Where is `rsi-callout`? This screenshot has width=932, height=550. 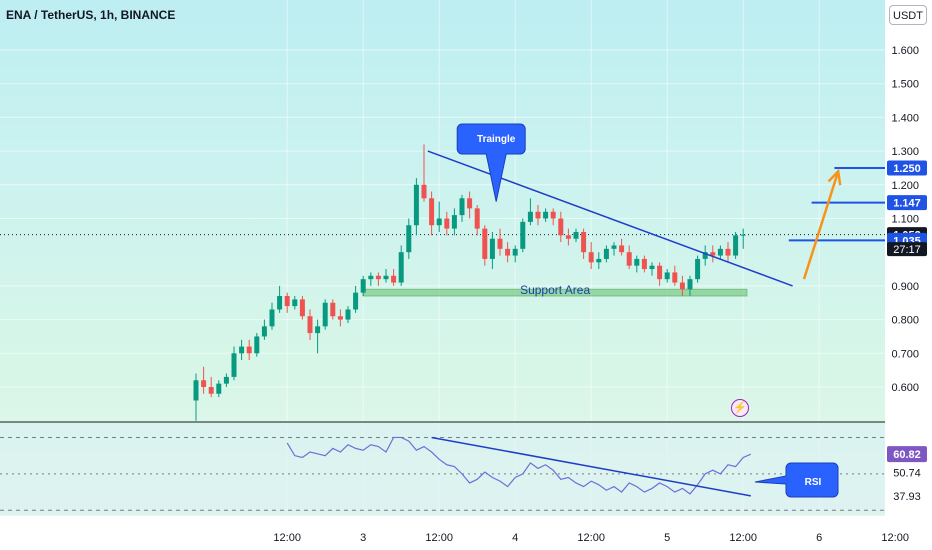 rsi-callout is located at coordinates (796, 480).